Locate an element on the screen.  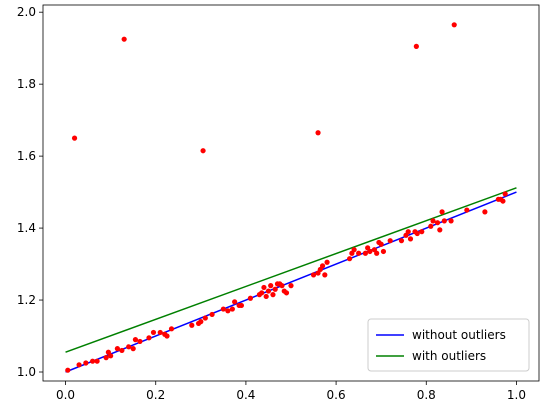
x-tick-label: 0.2 is located at coordinates (155, 395).